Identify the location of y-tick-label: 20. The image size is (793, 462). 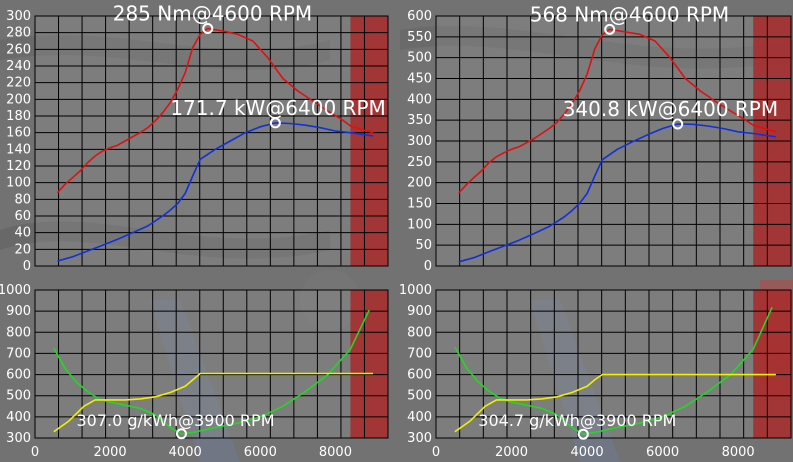
(22, 249).